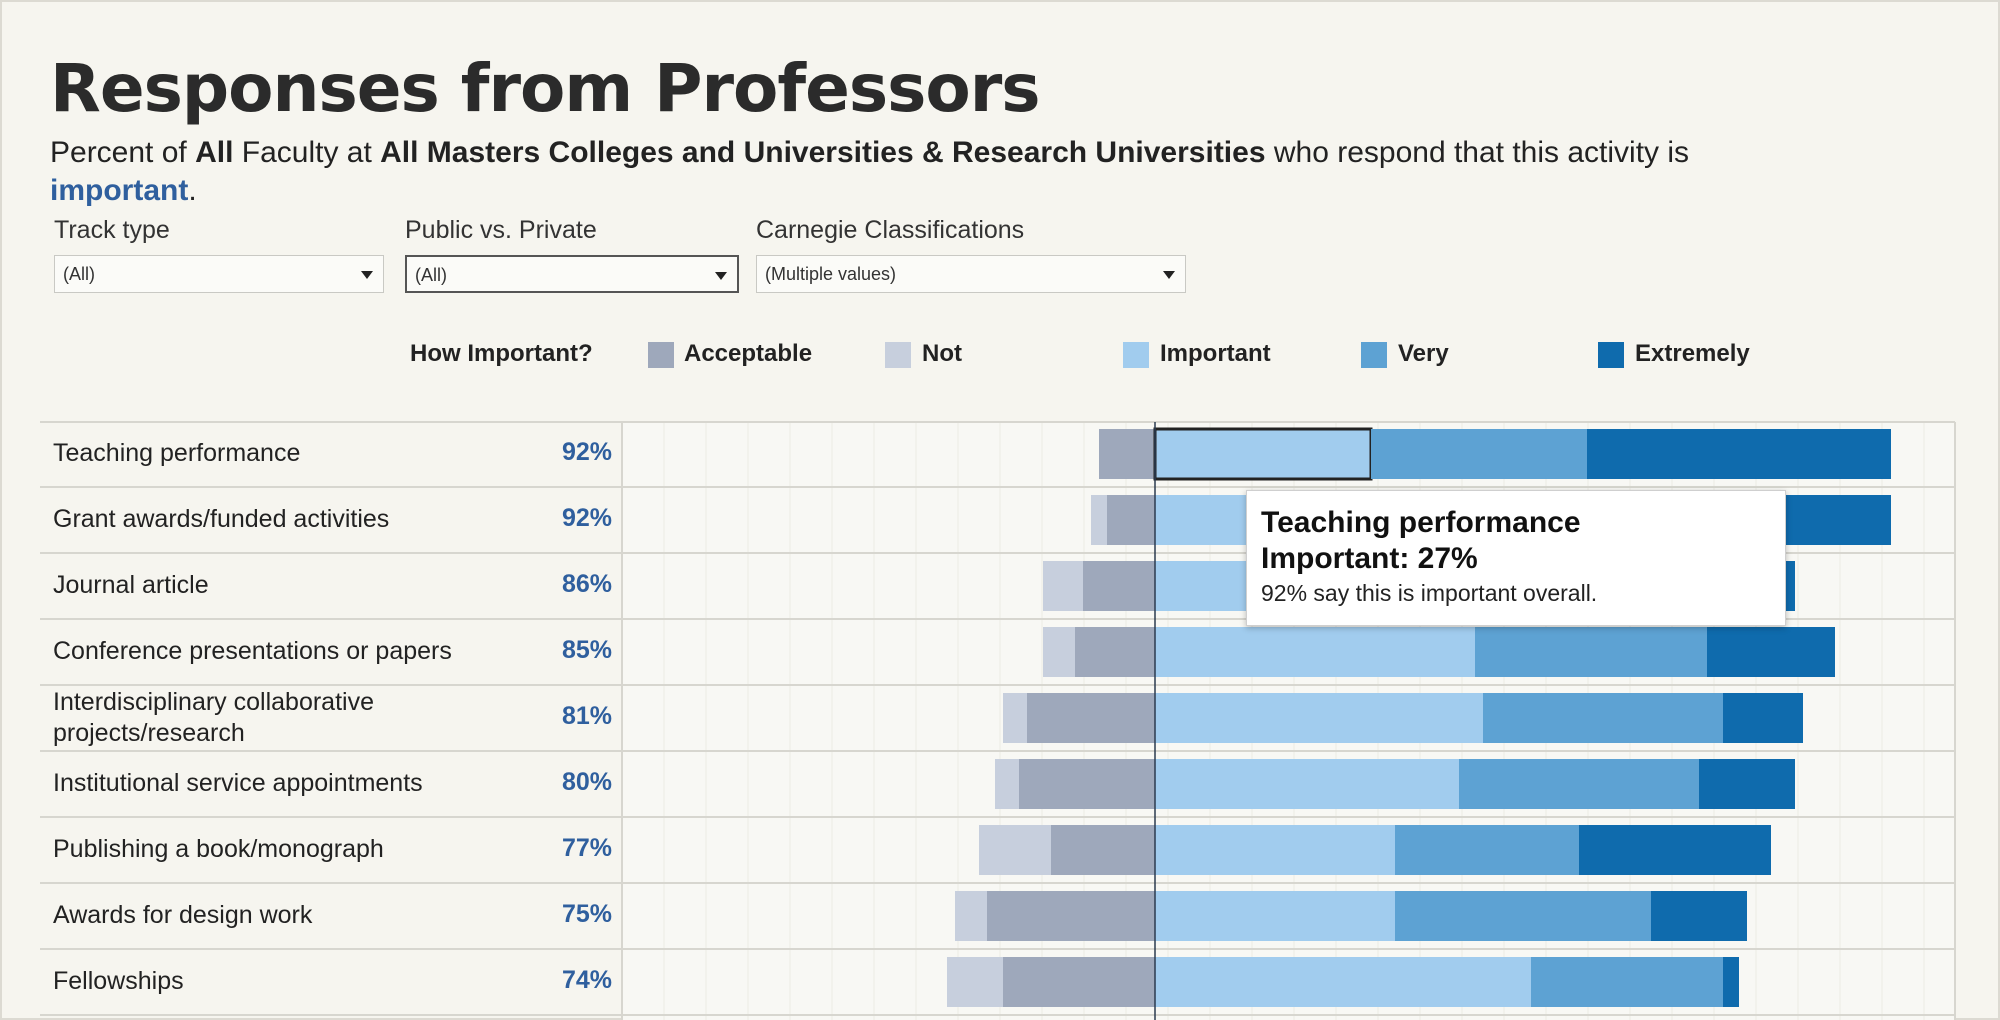 The height and width of the screenshot is (1020, 2000). I want to click on subtitle-text-3: who respond that this activity is, so click(1477, 152).